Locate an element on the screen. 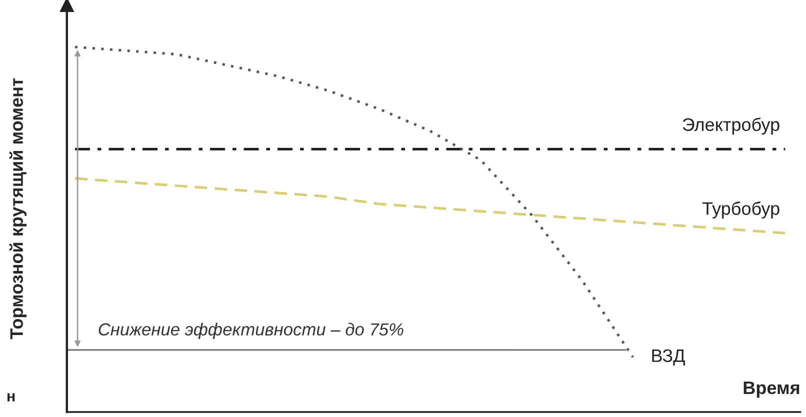  series-label: Электробур is located at coordinates (731, 126).